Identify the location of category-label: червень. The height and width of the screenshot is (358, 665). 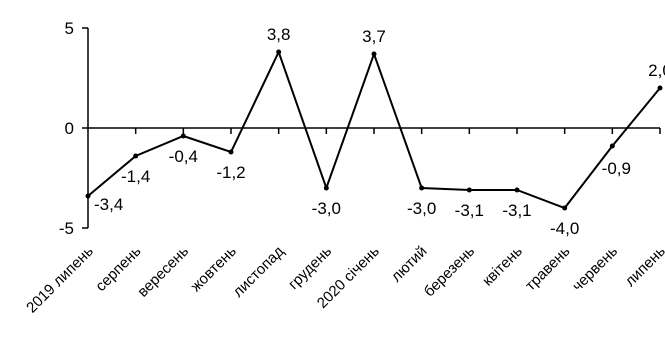
(595, 269).